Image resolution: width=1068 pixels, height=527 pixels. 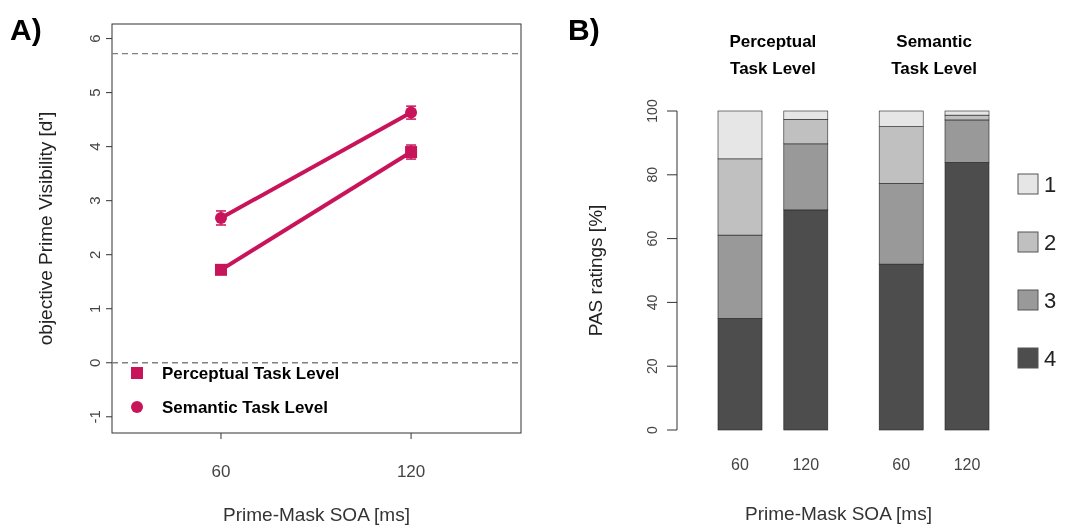 I want to click on chart-title: A), so click(x=26, y=29).